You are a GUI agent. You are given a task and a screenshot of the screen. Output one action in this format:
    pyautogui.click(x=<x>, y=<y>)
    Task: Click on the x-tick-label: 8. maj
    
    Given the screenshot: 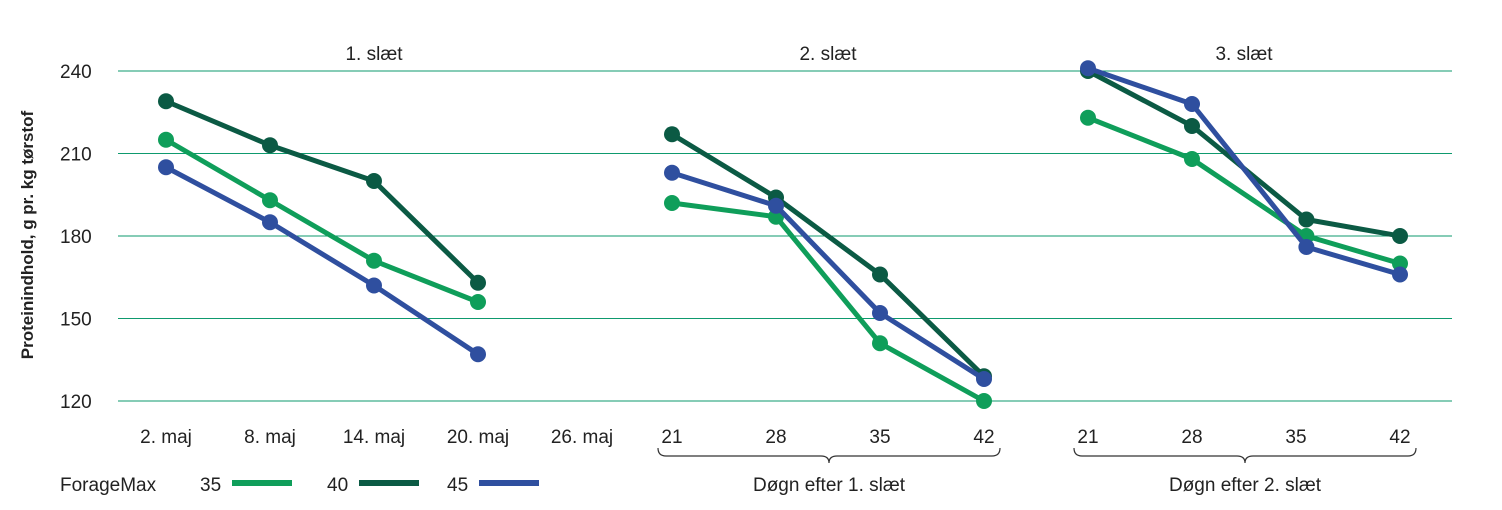 What is the action you would take?
    pyautogui.click(x=270, y=437)
    